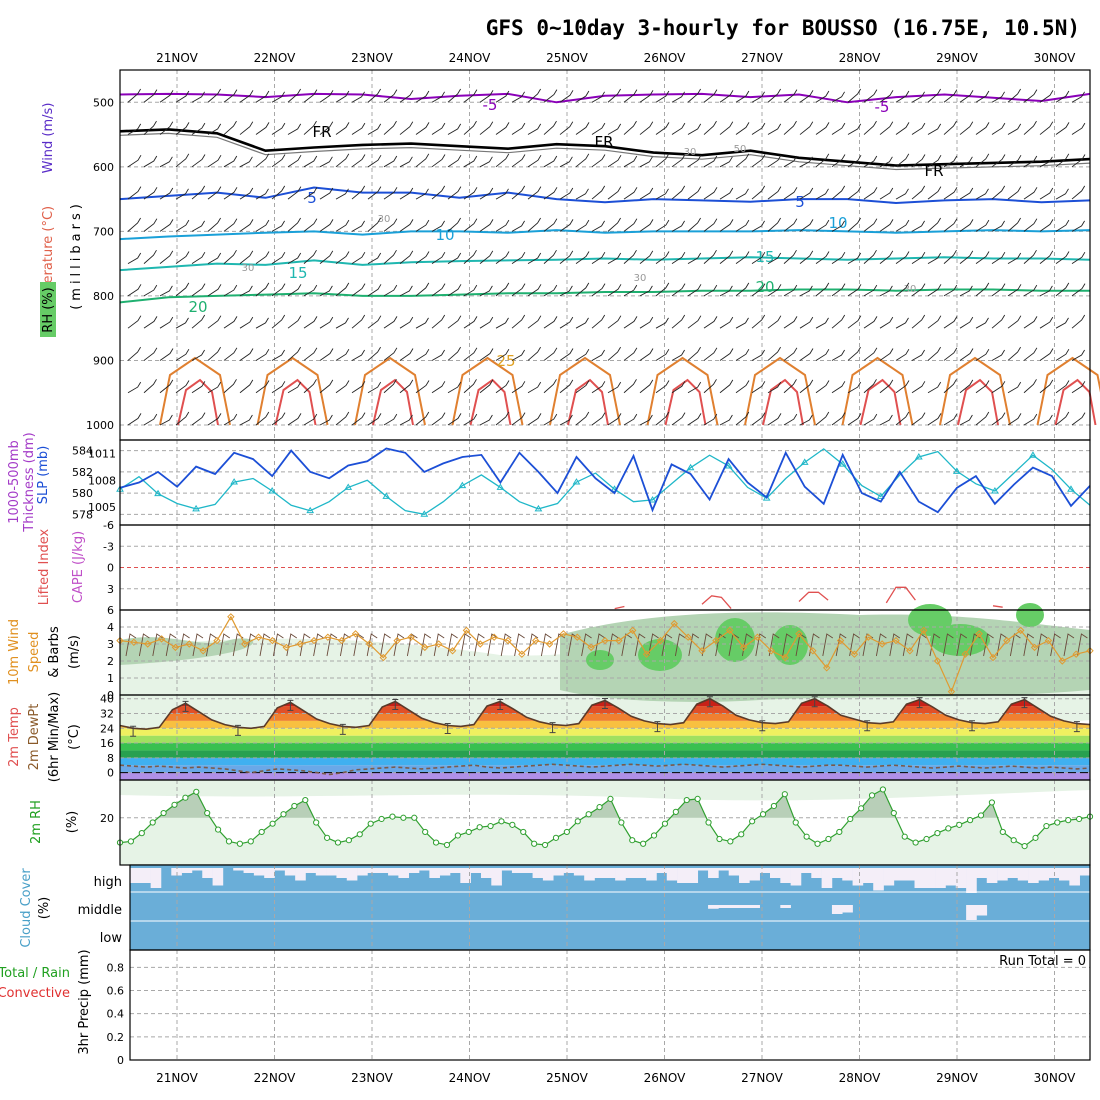  What do you see at coordinates (103, 360) in the screenshot?
I see `tick-label: 900` at bounding box center [103, 360].